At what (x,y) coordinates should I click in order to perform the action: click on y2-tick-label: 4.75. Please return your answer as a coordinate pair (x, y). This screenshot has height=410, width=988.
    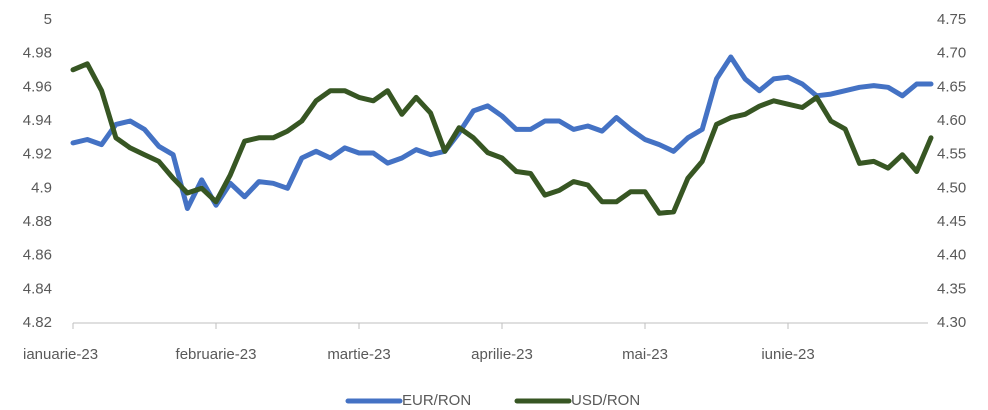
    Looking at the image, I should click on (951, 19).